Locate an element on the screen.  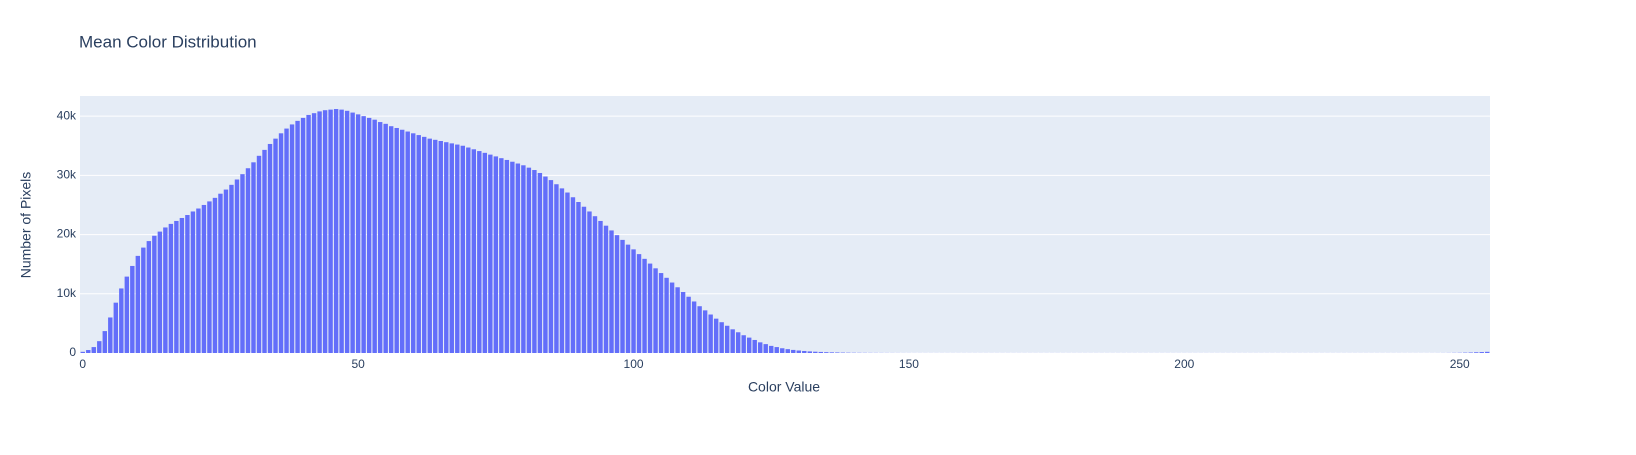
y-tick-label: 0 is located at coordinates (72, 352).